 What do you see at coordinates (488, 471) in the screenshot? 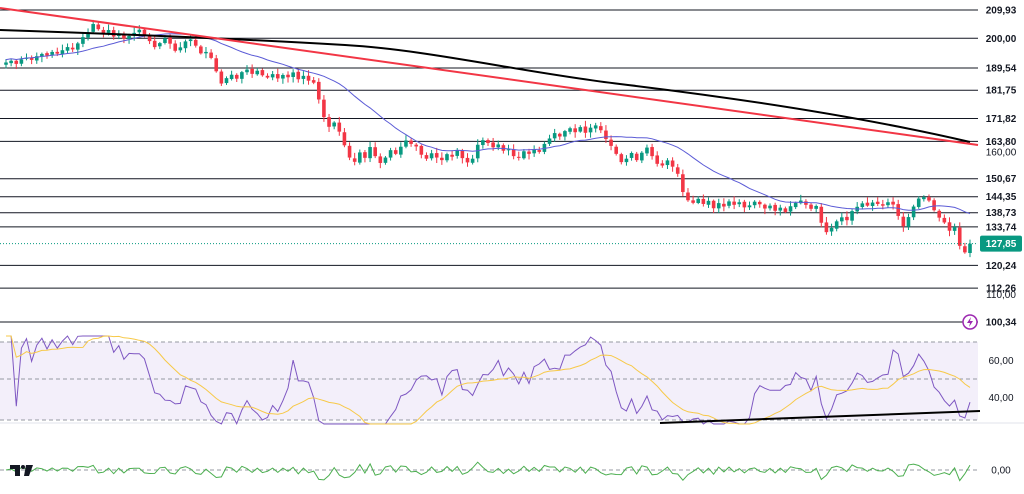
I see `momentum-line` at bounding box center [488, 471].